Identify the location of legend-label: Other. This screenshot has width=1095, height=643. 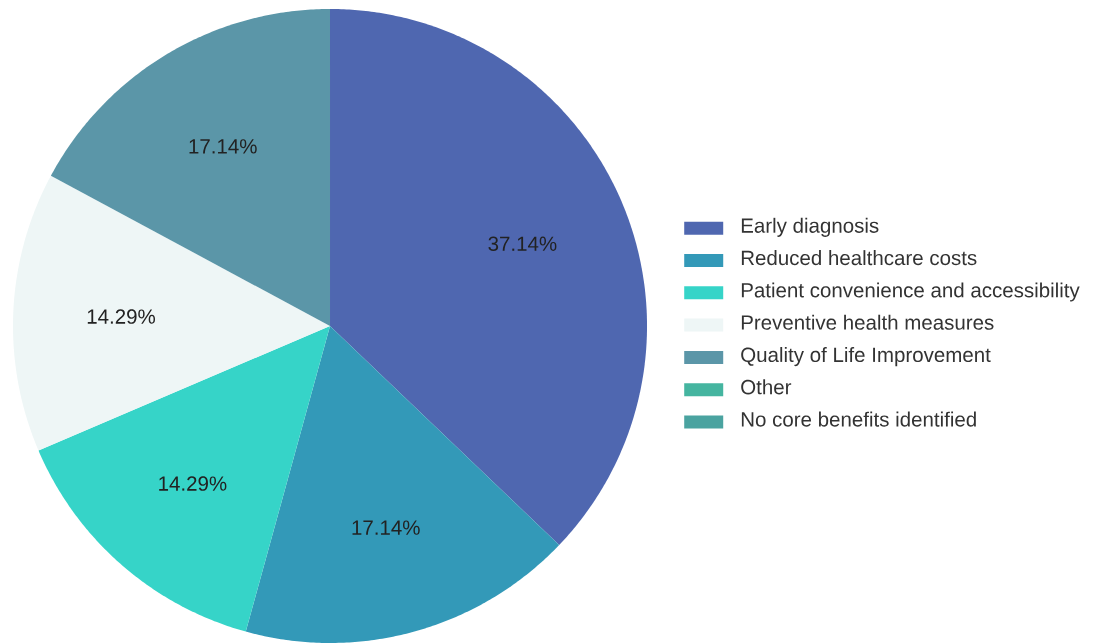
(766, 387).